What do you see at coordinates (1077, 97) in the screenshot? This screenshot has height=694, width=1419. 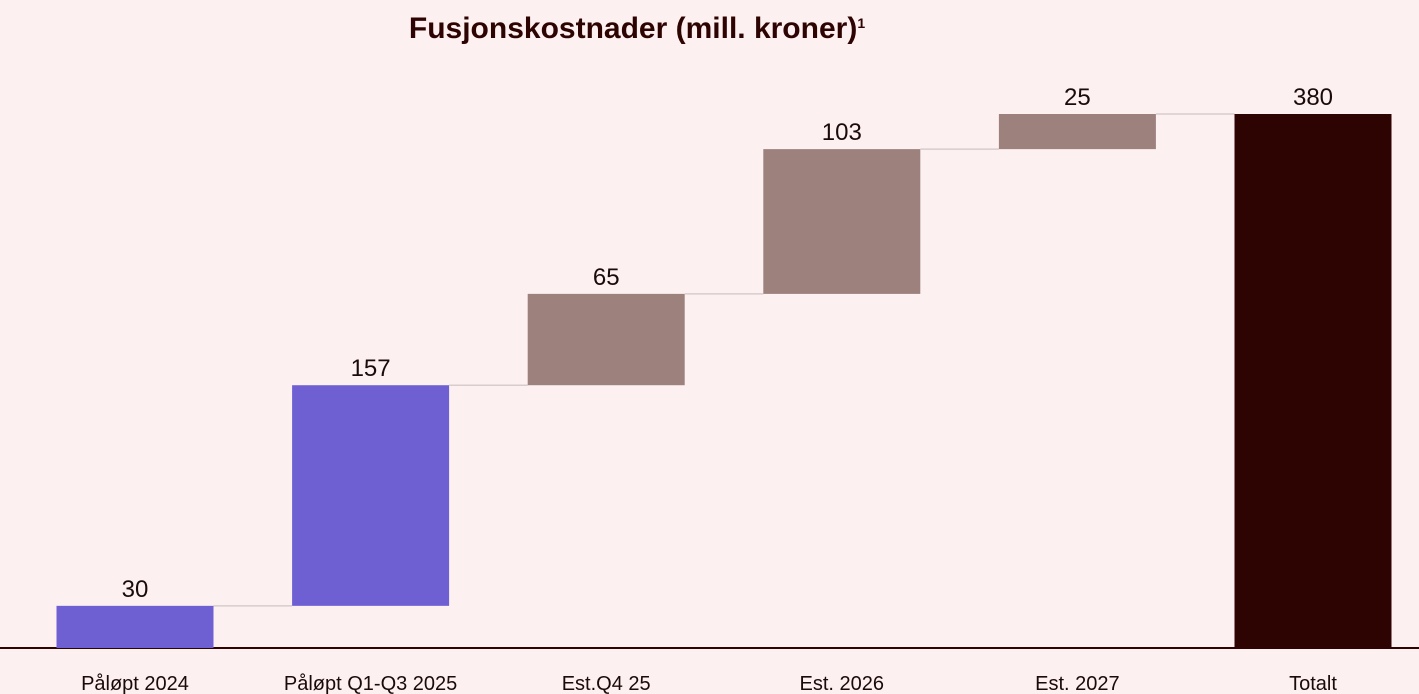 I see `value-label: 25` at bounding box center [1077, 97].